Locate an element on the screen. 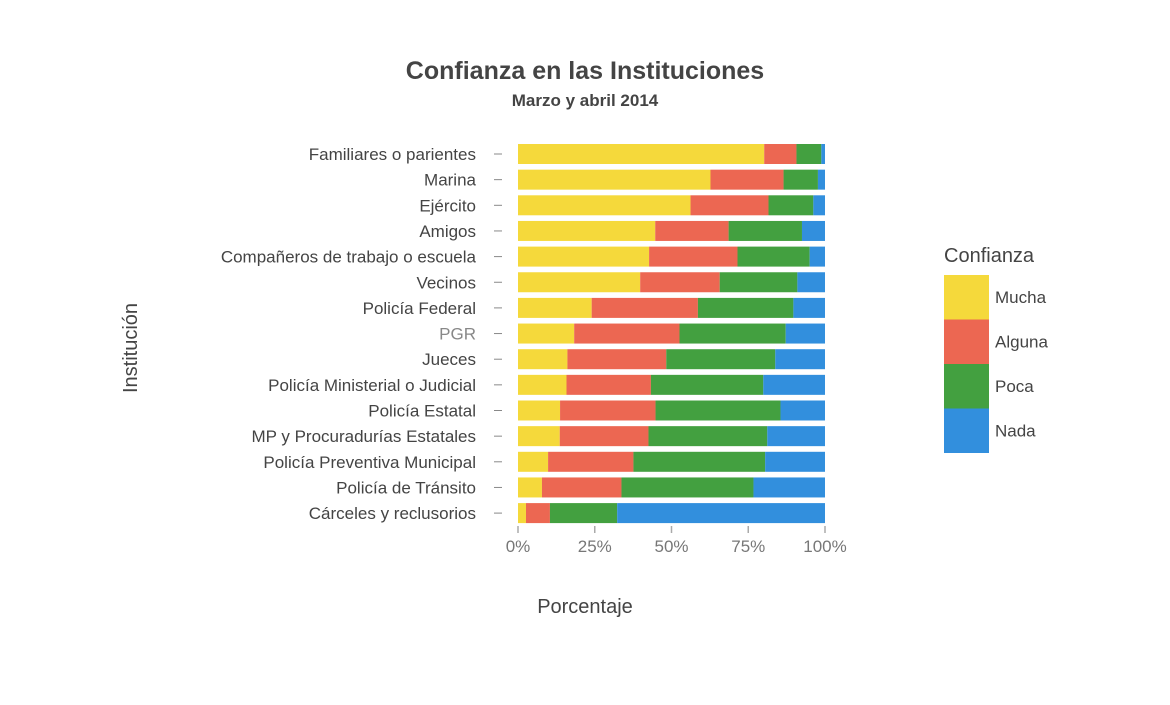 The height and width of the screenshot is (705, 1170). y-tick-label: Ejército is located at coordinates (447, 205).